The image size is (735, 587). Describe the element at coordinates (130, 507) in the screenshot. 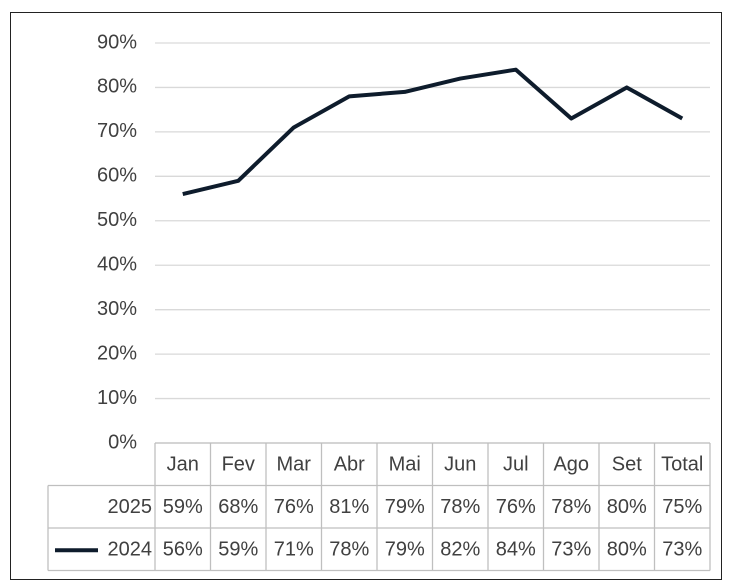

I see `table-row-label: 2025` at that location.